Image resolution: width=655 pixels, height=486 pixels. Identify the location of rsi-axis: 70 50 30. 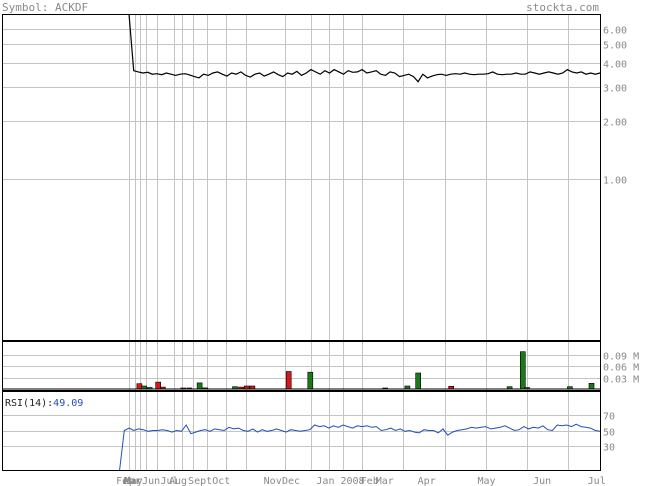
(609, 433).